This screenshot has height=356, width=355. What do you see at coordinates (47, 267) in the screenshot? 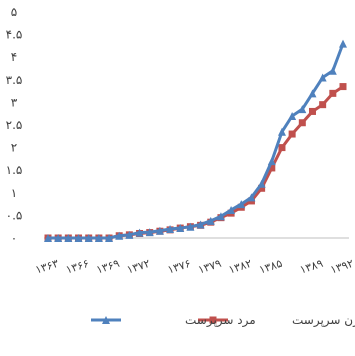
I see `x-tick-label: ۱۳۶۳` at bounding box center [47, 267].